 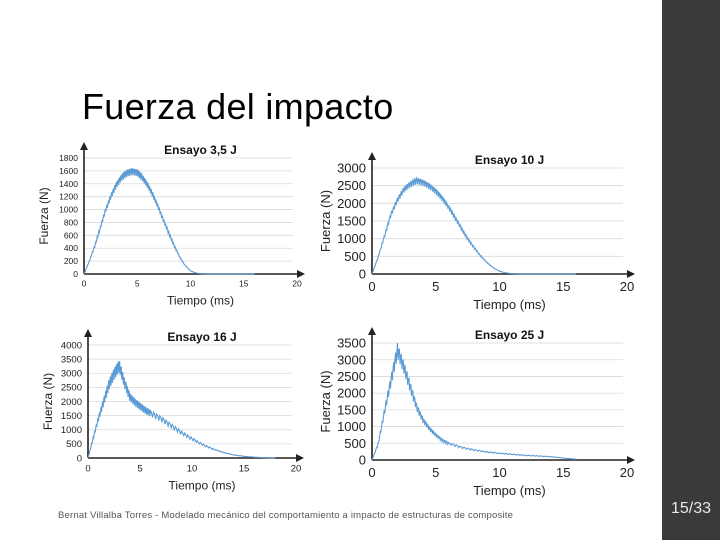 What do you see at coordinates (71, 222) in the screenshot?
I see `y-tick-label: 800` at bounding box center [71, 222].